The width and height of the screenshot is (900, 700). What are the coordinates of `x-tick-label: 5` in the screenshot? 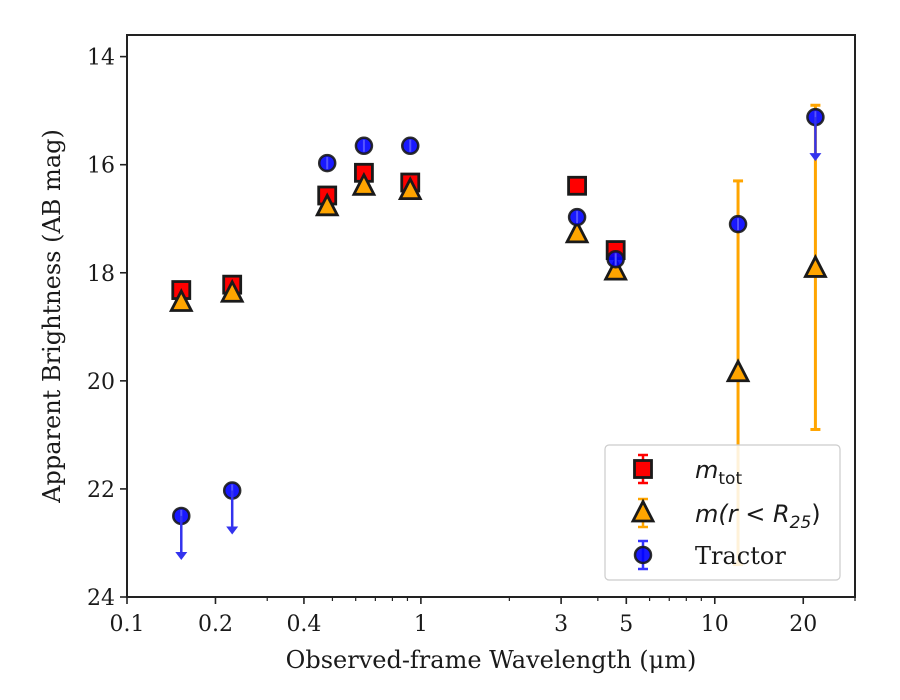 It's located at (626, 624).